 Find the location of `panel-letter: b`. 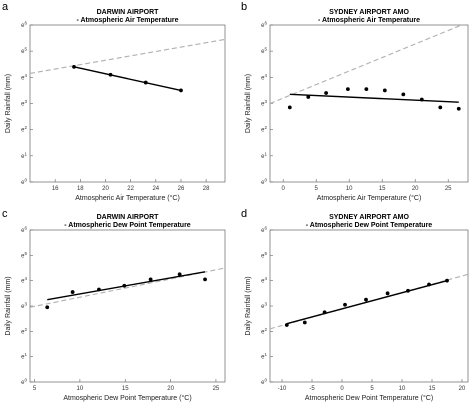

panel-letter: b is located at coordinates (244, 7).